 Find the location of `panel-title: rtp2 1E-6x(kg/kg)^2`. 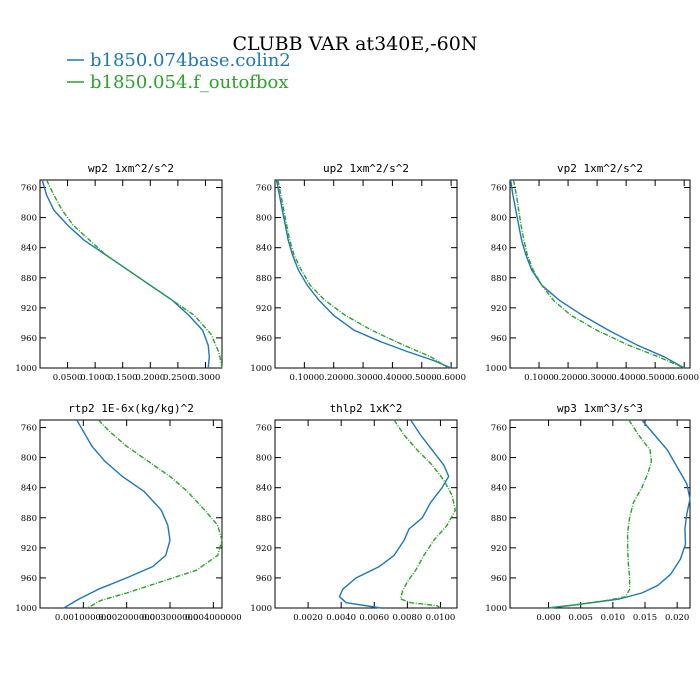

panel-title: rtp2 1E-6x(kg/kg)^2 is located at coordinates (131, 408).